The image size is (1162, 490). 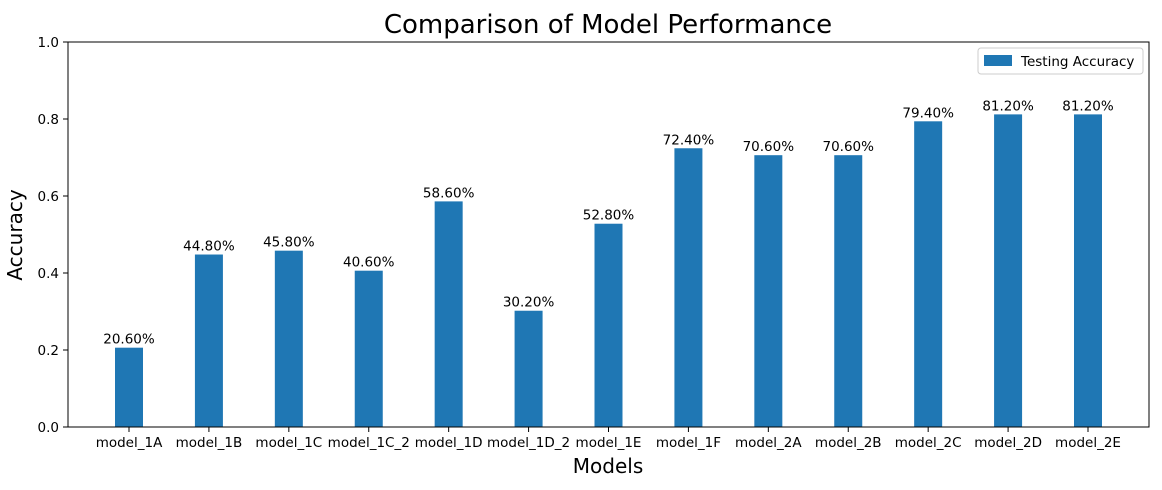 What do you see at coordinates (928, 443) in the screenshot?
I see `x-tick-label: model_2C` at bounding box center [928, 443].